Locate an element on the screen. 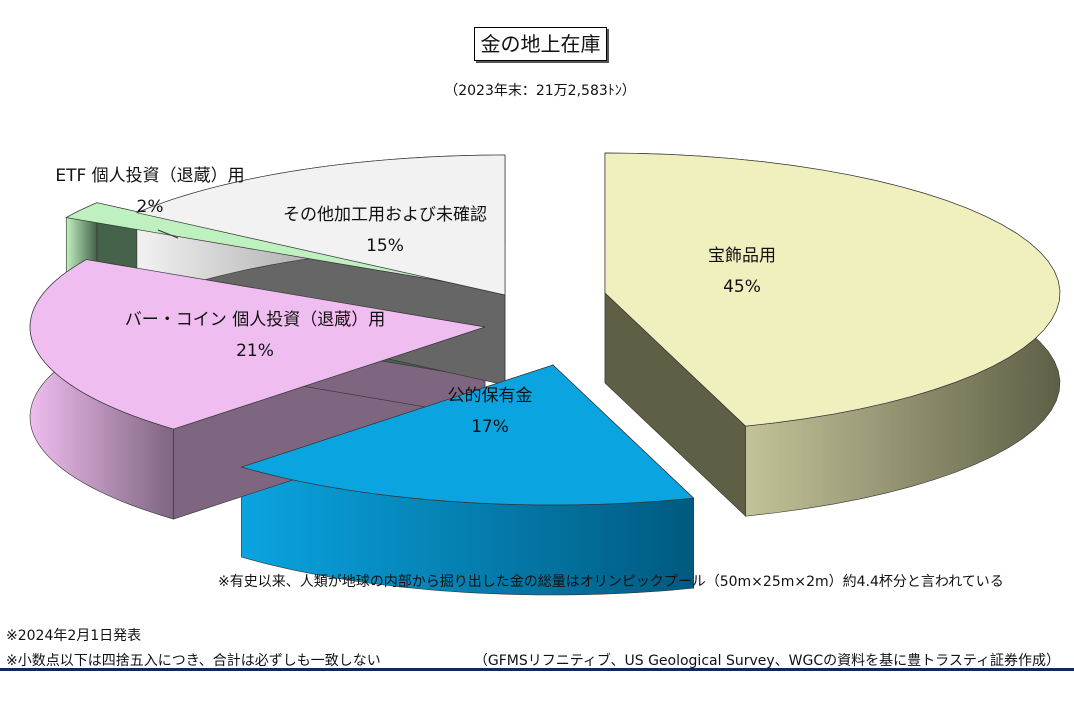  note-release-date: ※2024年2月1日発表 is located at coordinates (74, 636).